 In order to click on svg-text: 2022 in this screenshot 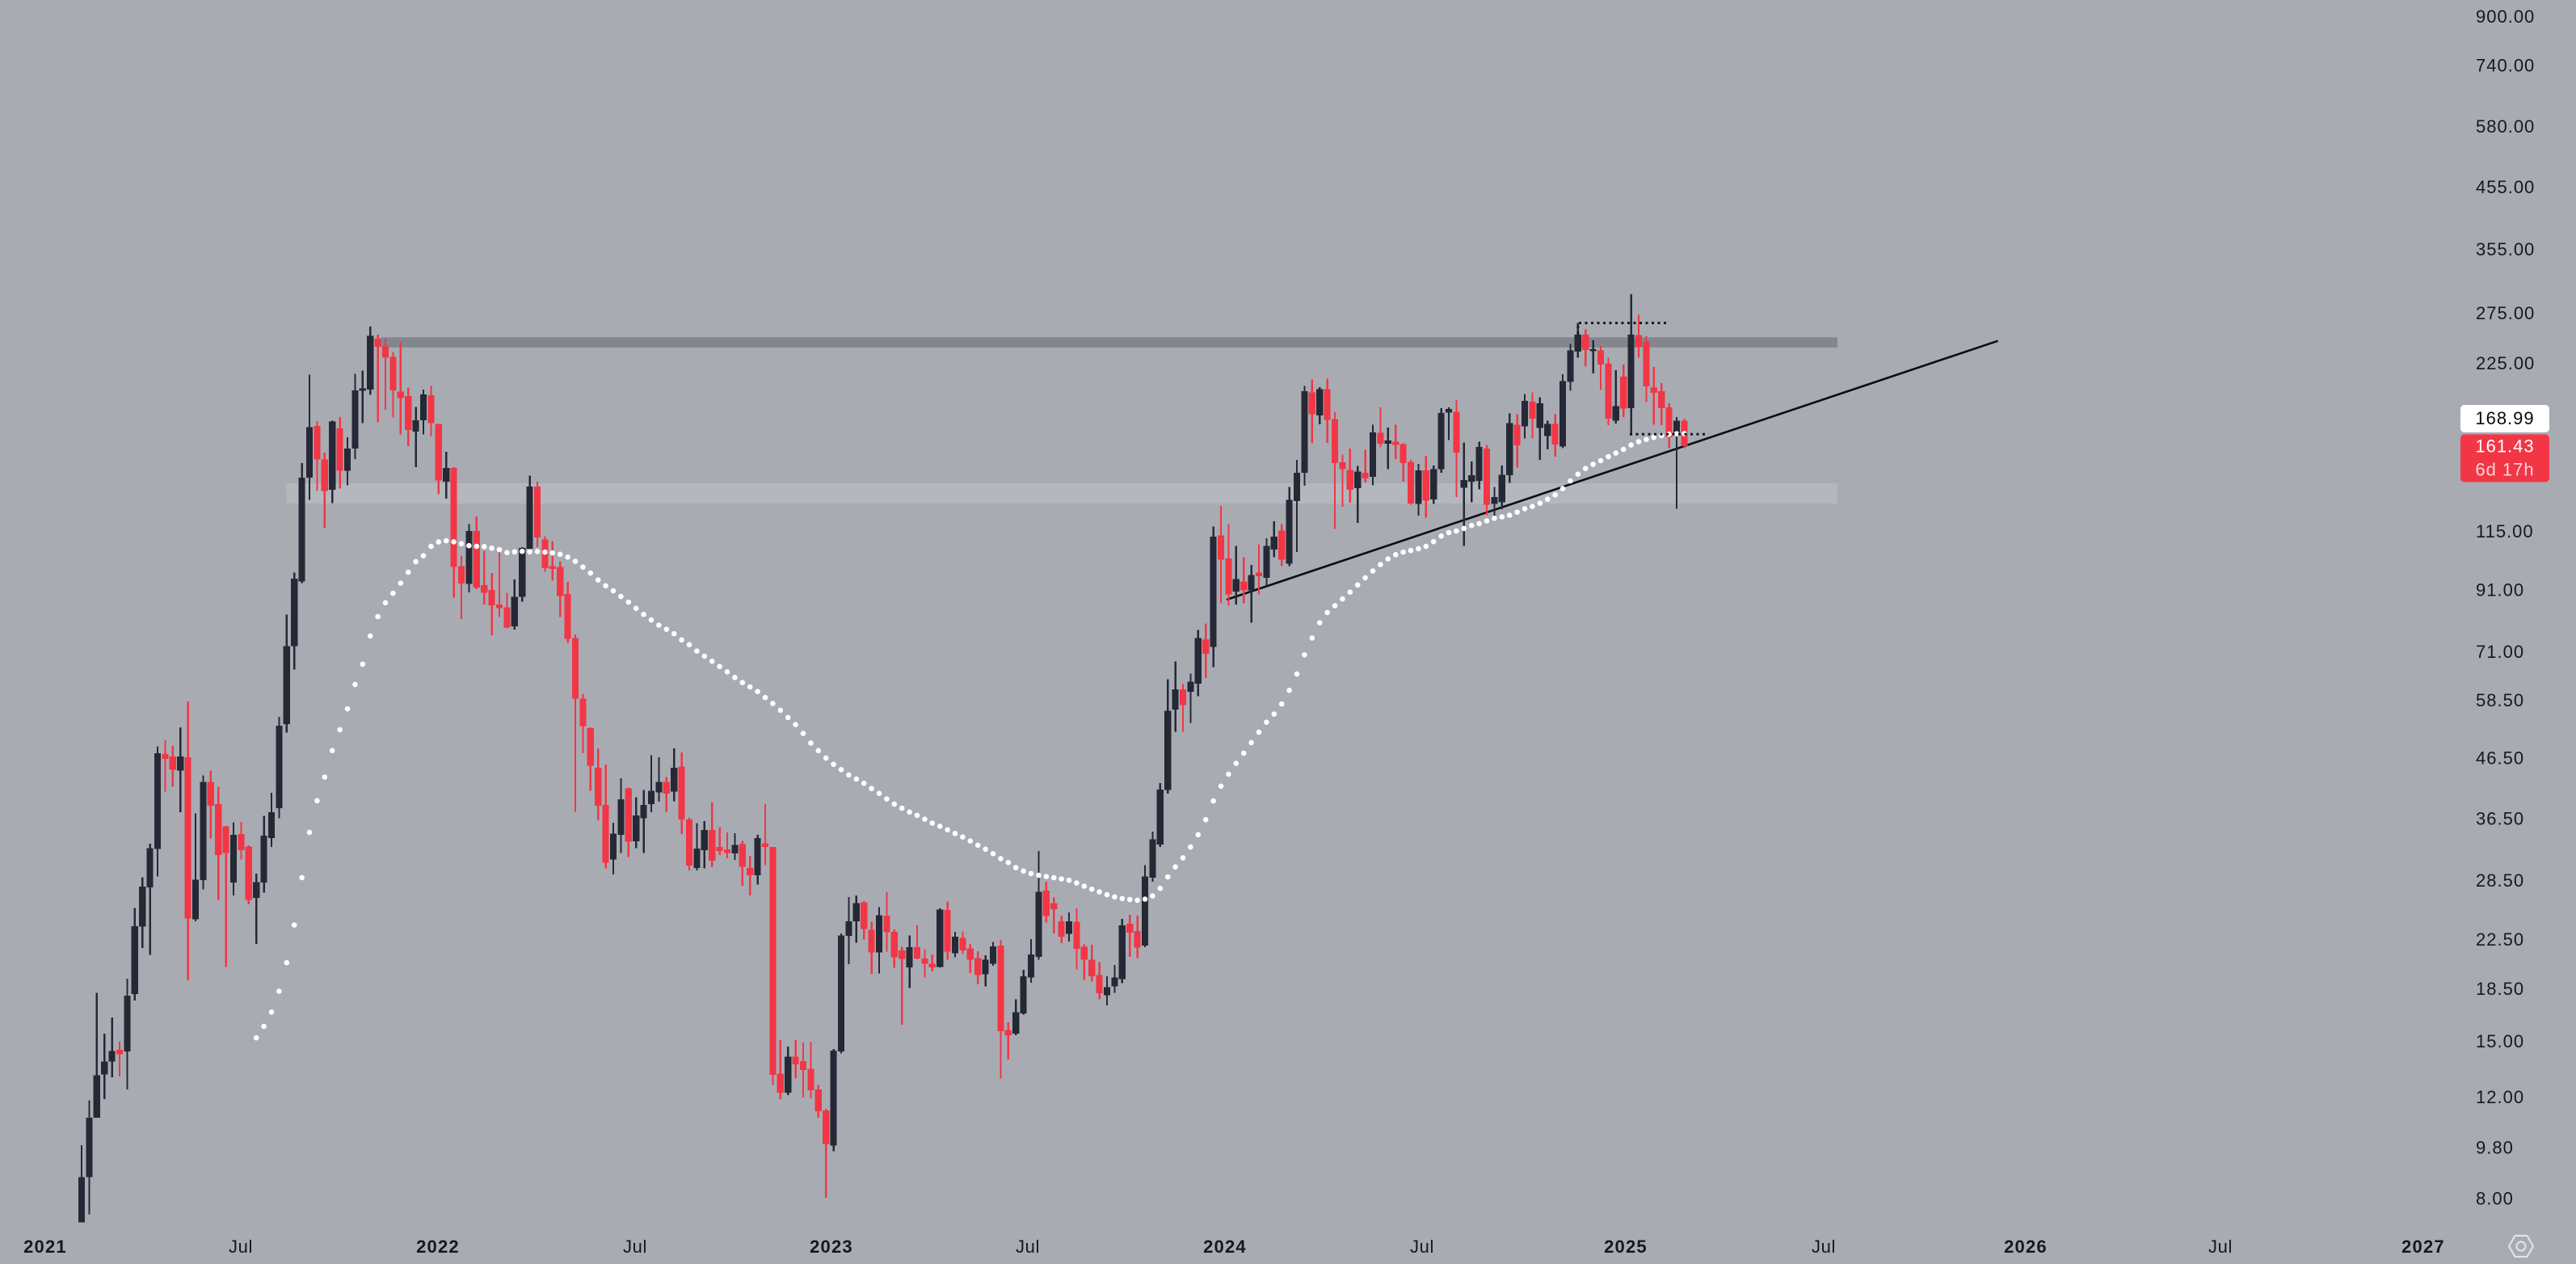, I will do `click(438, 1247)`.